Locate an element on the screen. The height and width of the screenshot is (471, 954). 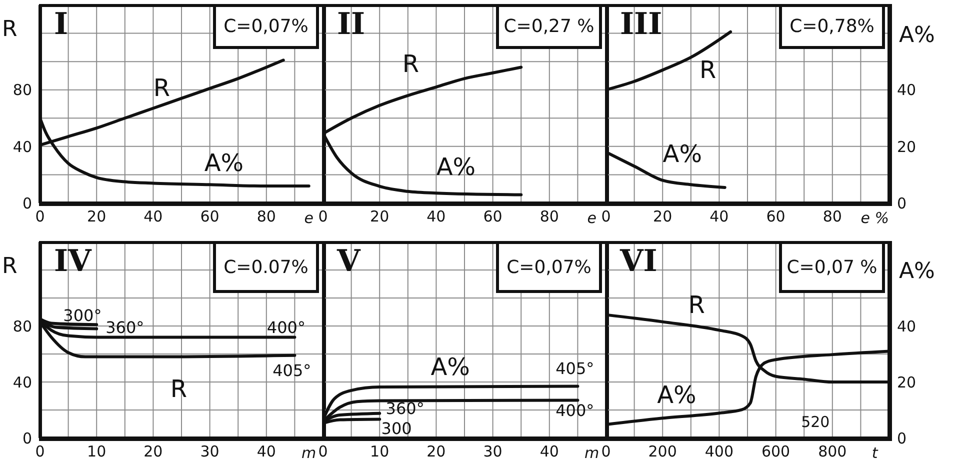
x-tick-label: 800 is located at coordinates (832, 451).